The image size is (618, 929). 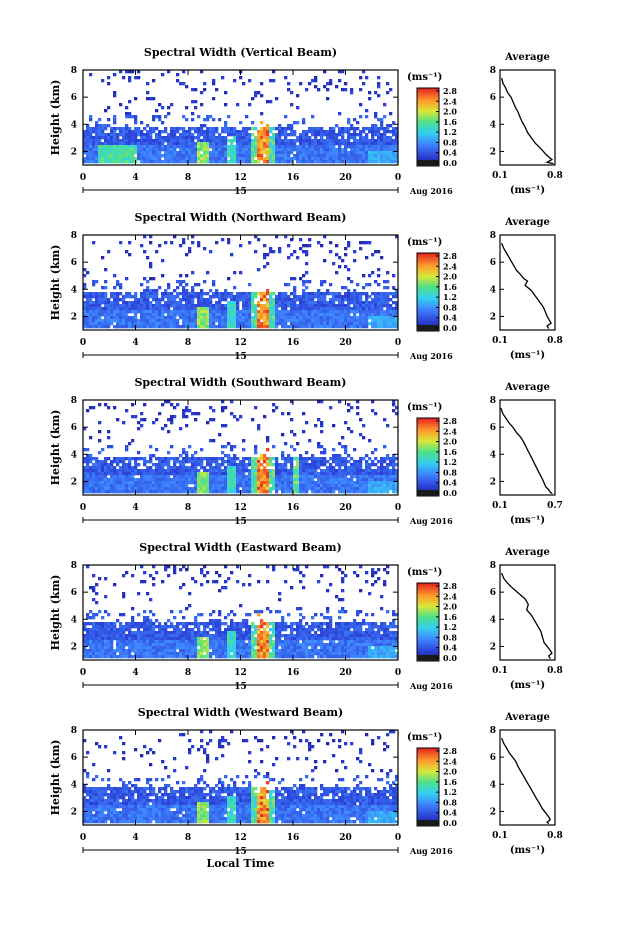 I want to click on panel-title: Spectral Width (Vertical Beam), so click(x=240, y=52).